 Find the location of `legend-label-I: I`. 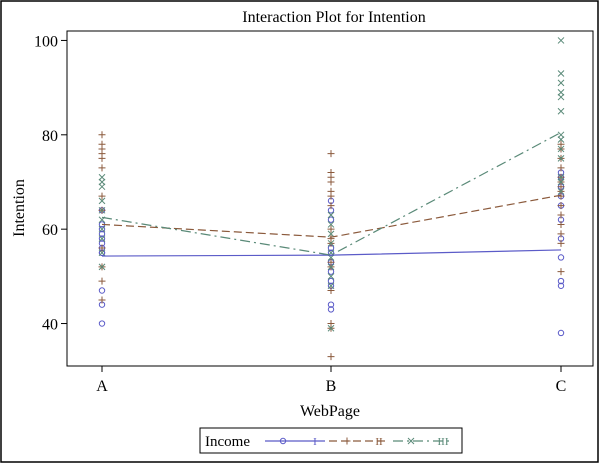

legend-label-I: I is located at coordinates (315, 442).